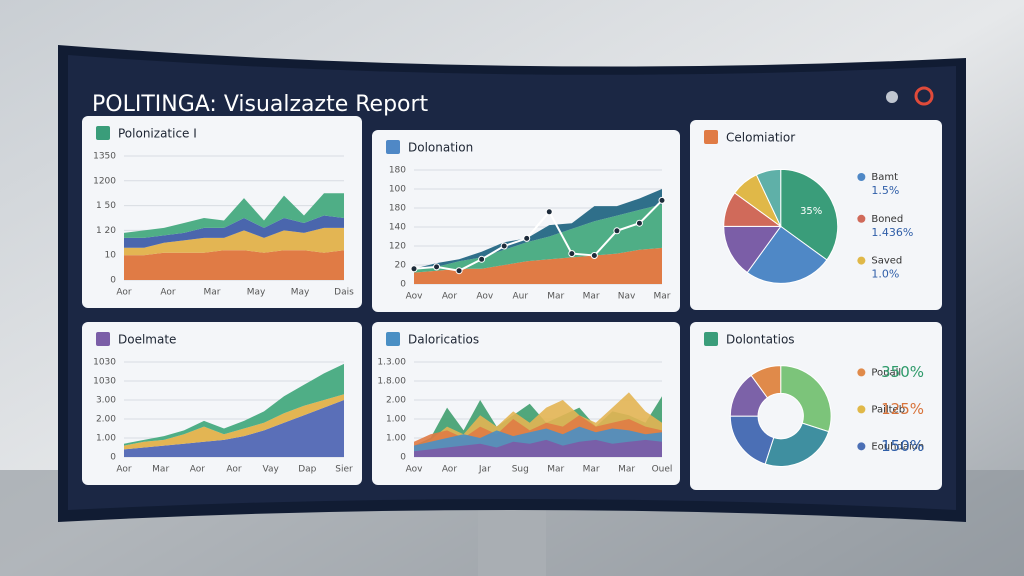 This screenshot has height=576, width=1024. I want to click on panel-title: Polonizatice I, so click(157, 134).